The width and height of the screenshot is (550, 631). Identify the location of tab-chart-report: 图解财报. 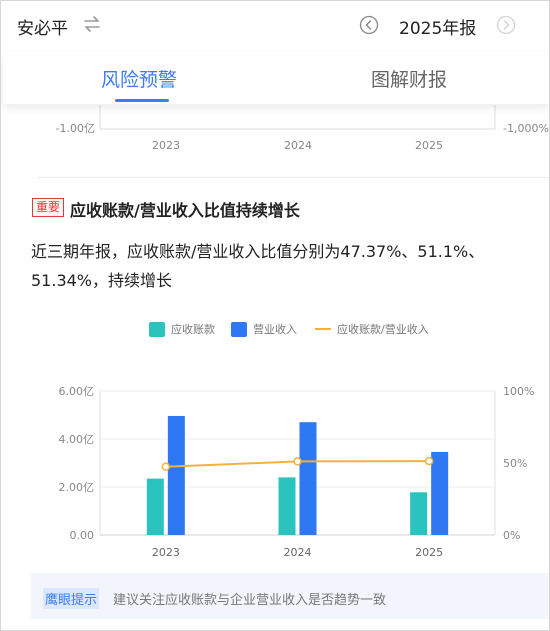
(409, 80).